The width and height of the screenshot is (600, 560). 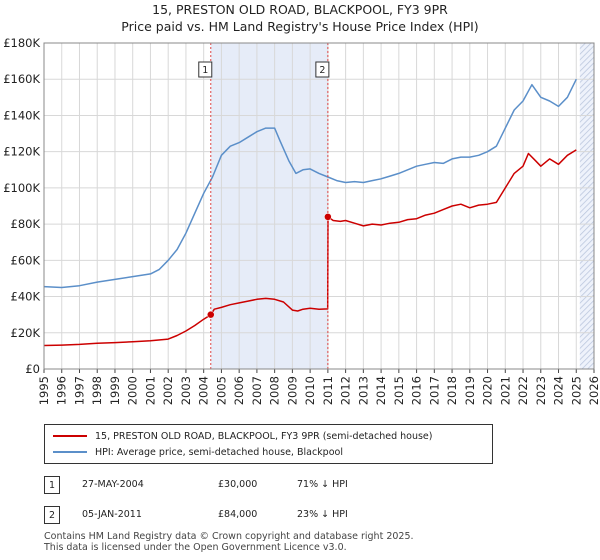 What do you see at coordinates (238, 484) in the screenshot?
I see `transaction-price: £30,000` at bounding box center [238, 484].